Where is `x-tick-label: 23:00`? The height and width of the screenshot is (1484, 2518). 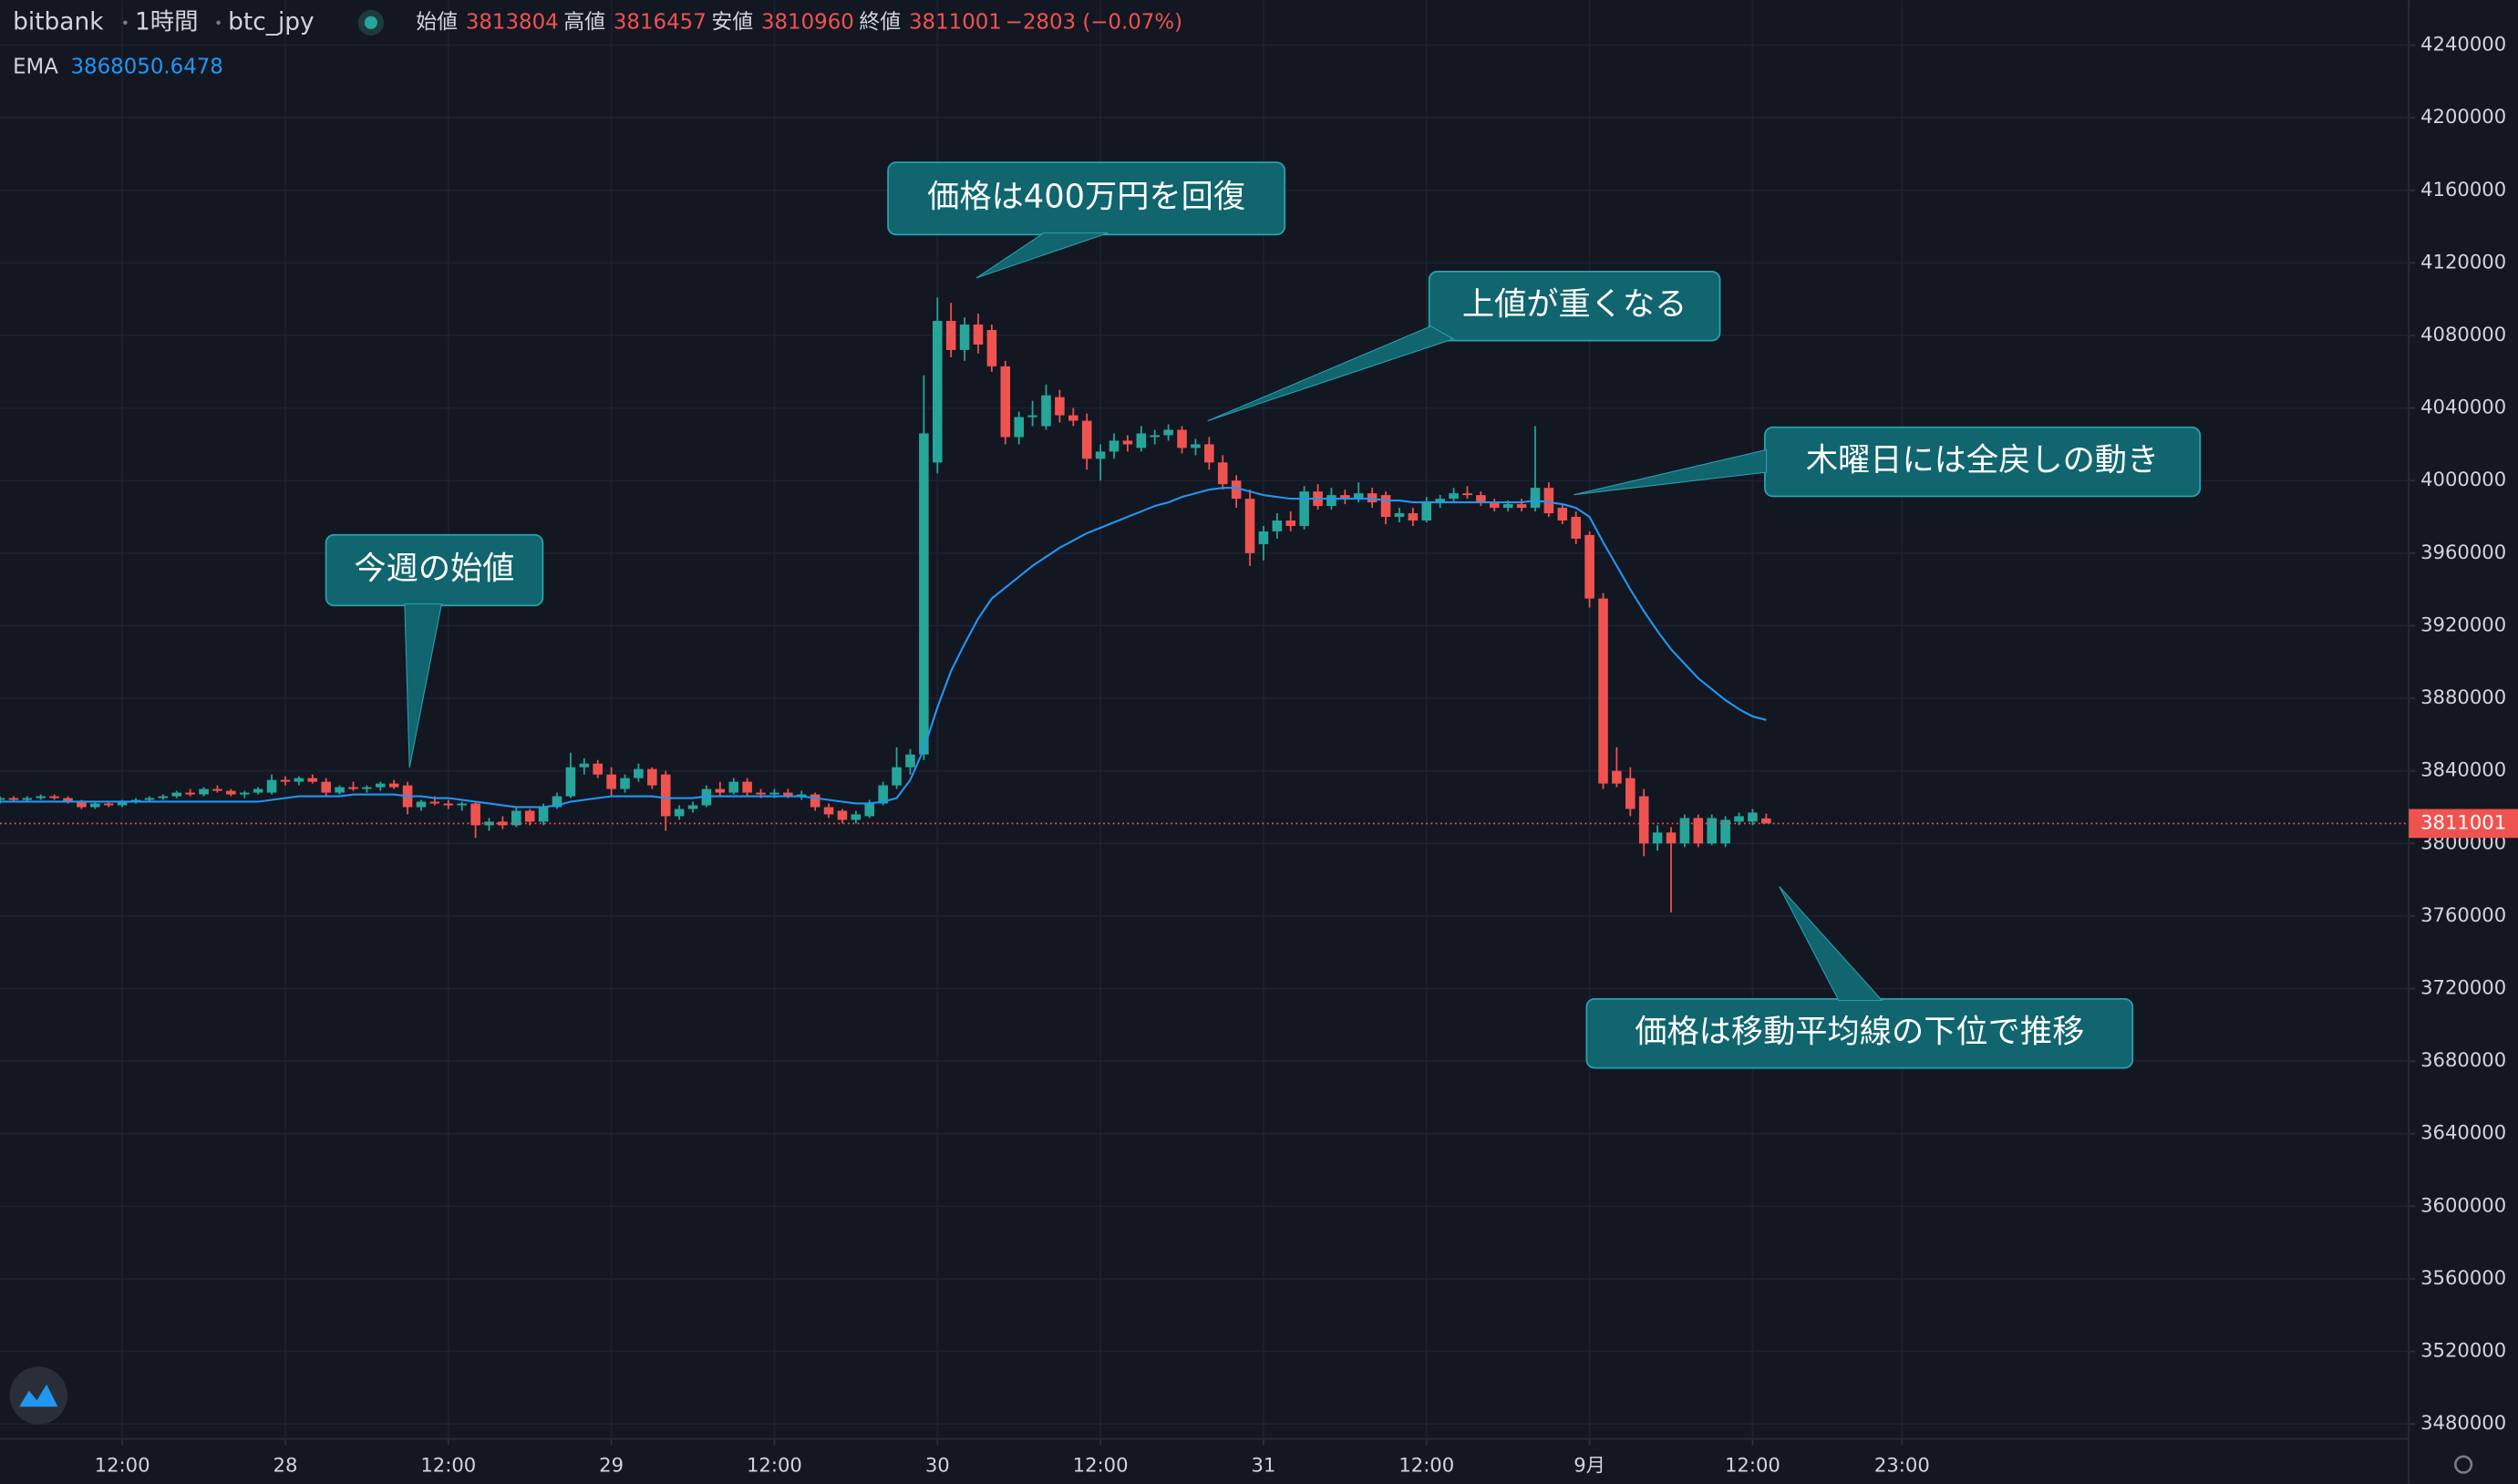 x-tick-label: 23:00 is located at coordinates (1902, 1464).